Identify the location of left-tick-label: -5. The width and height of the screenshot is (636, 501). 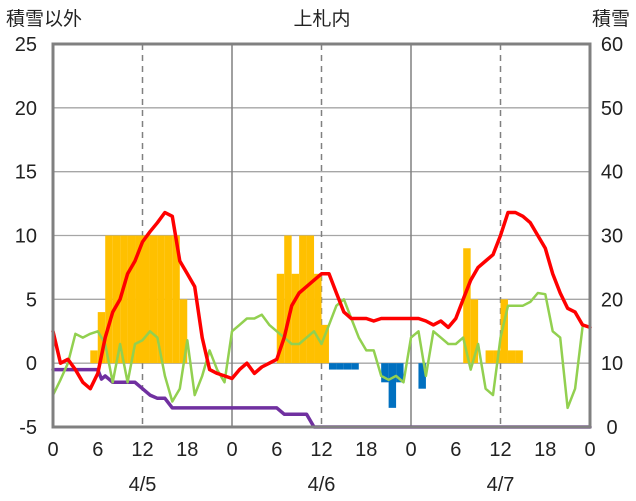
(28, 428).